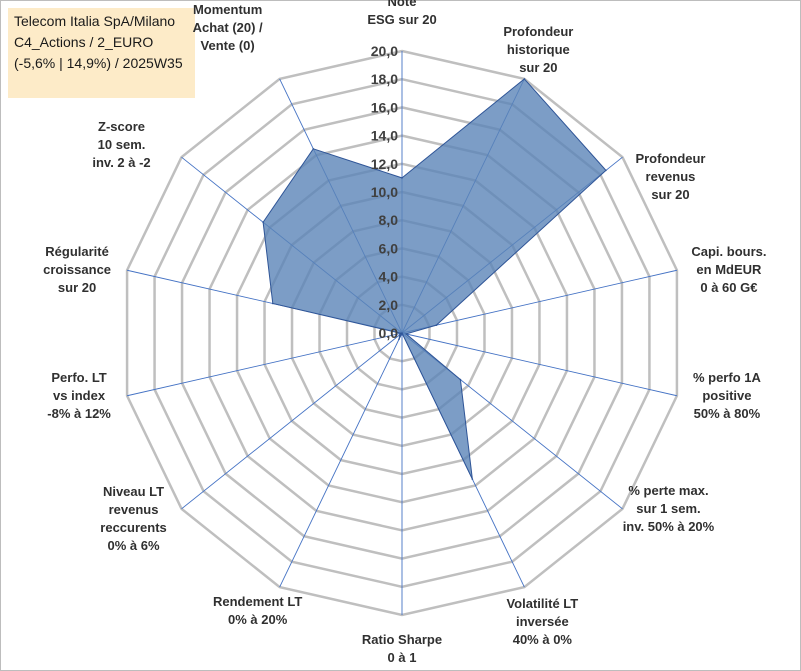 The height and width of the screenshot is (671, 801). What do you see at coordinates (542, 621) in the screenshot?
I see `axis-label: Volatilité LT inversée 40% à 0%` at bounding box center [542, 621].